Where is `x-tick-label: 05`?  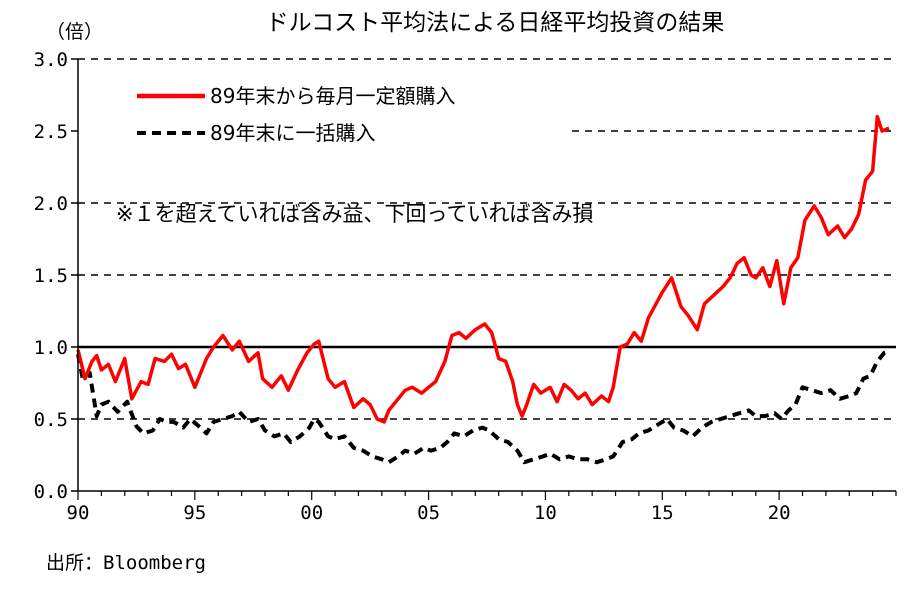 x-tick-label: 05 is located at coordinates (428, 513).